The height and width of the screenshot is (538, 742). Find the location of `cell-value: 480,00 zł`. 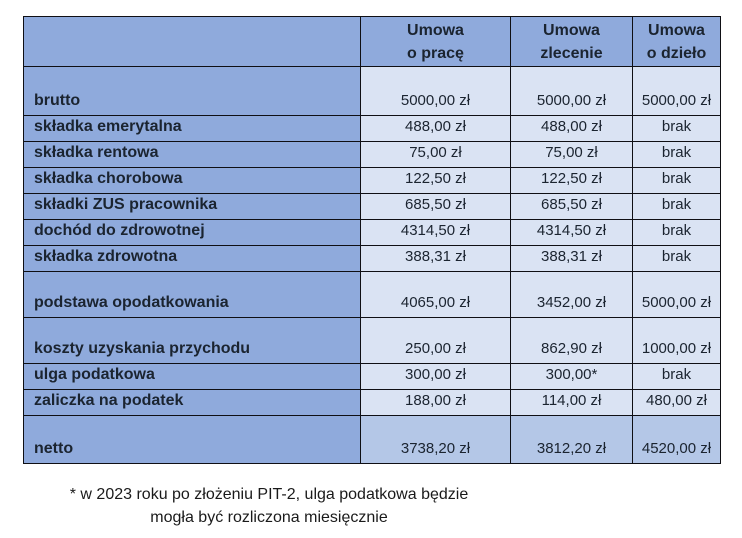

cell-value: 480,00 zł is located at coordinates (676, 402).